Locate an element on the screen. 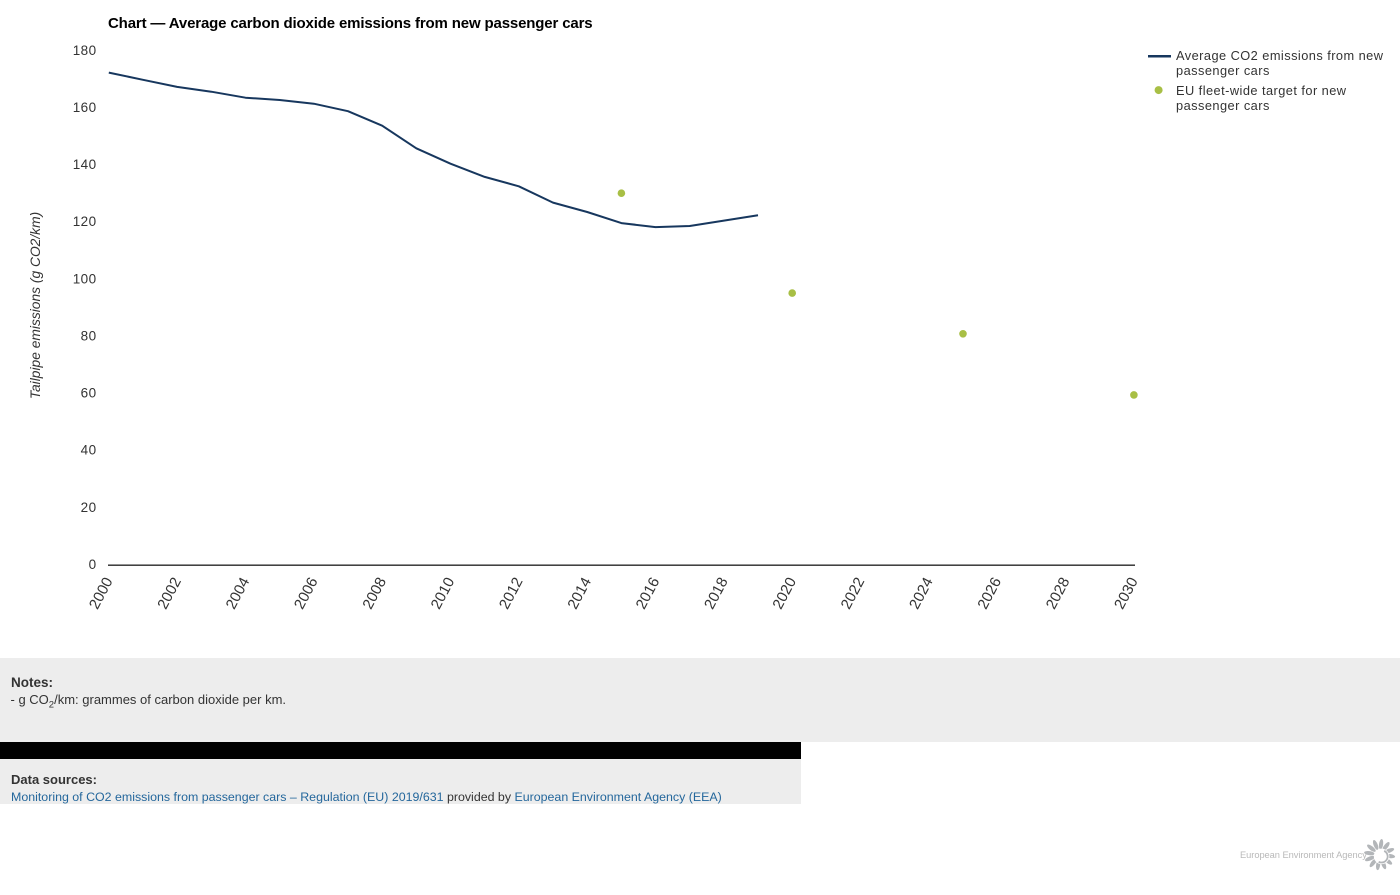 The image size is (1400, 895). svg-text: 0 is located at coordinates (93, 564).